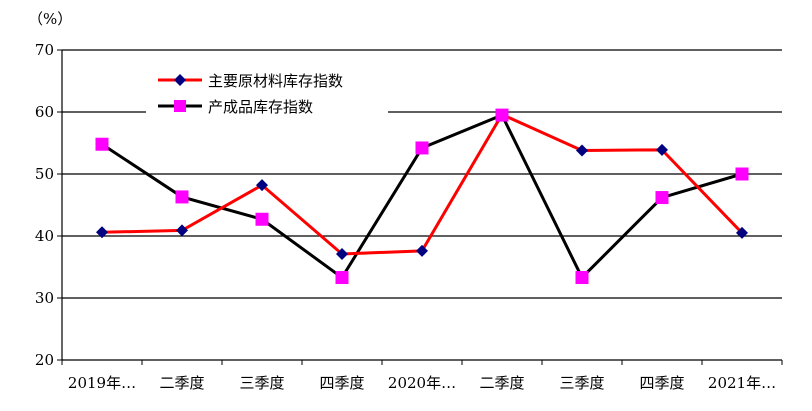  I want to click on legend-marker-products, so click(180, 106).